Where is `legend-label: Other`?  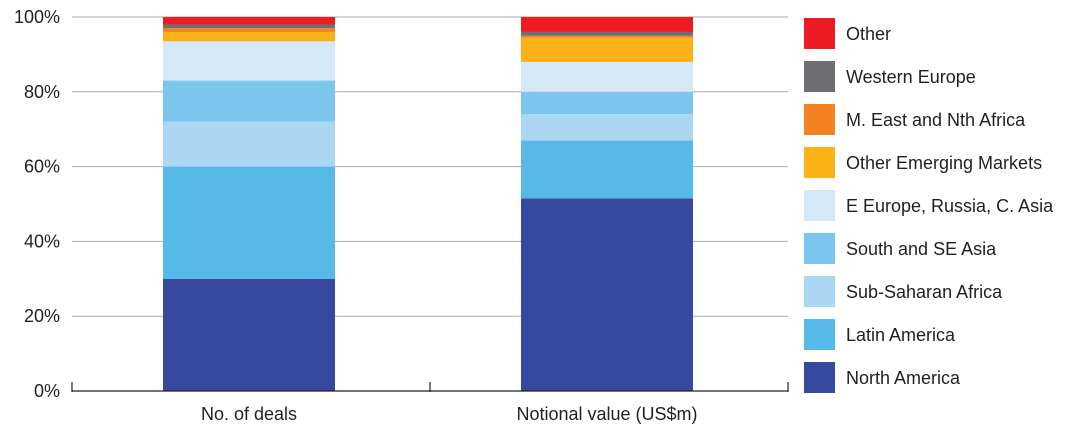
legend-label: Other is located at coordinates (868, 34).